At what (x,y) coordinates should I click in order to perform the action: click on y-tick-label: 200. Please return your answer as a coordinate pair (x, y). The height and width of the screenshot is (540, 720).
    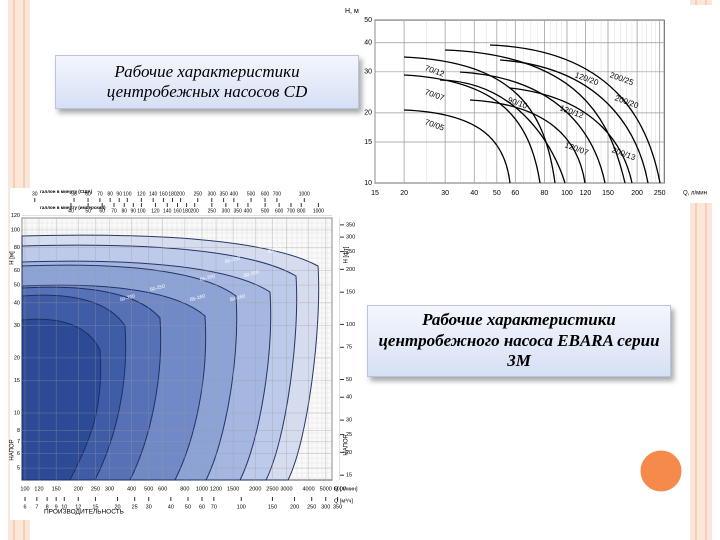
    Looking at the image, I should click on (350, 270).